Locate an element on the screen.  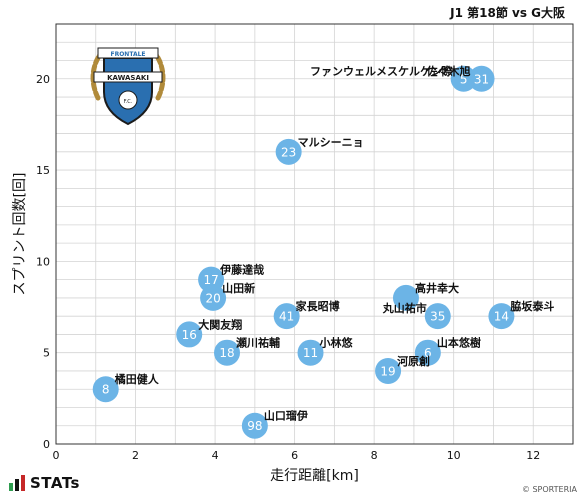
point-number-label: 14 is located at coordinates (501, 317).